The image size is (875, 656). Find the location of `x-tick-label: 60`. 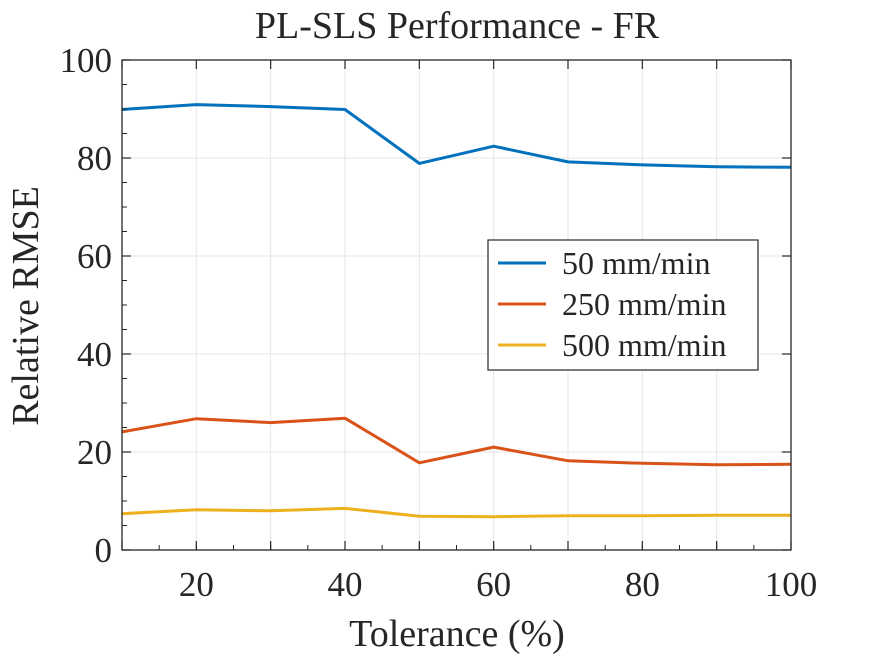

x-tick-label: 60 is located at coordinates (493, 584).